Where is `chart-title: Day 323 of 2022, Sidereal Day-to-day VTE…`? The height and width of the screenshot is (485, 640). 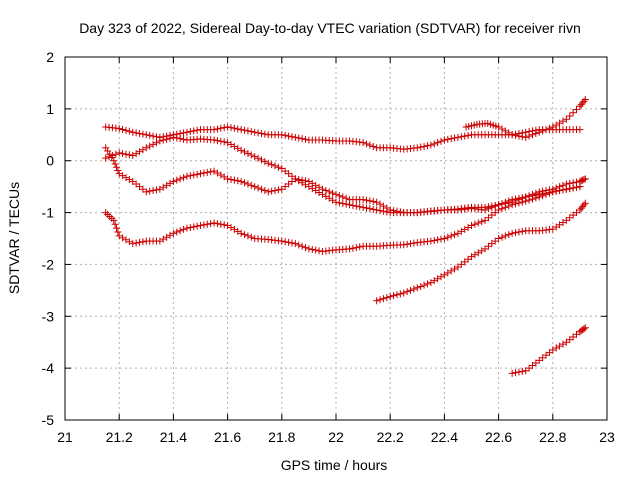
chart-title: Day 323 of 2022, Sidereal Day-to-day VTE… is located at coordinates (330, 28).